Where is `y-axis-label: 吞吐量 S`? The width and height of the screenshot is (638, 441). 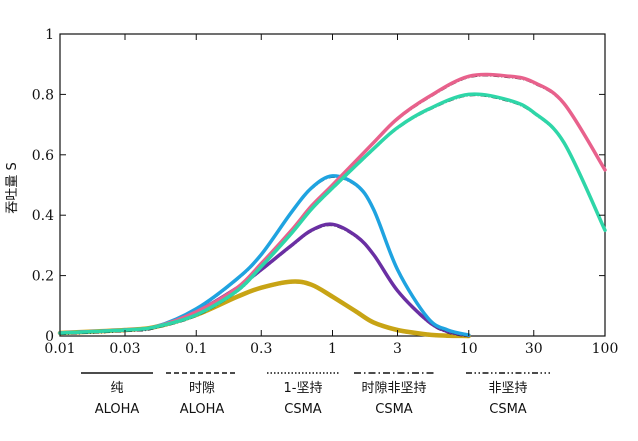
y-axis-label: 吞吐量 S is located at coordinates (12, 187).